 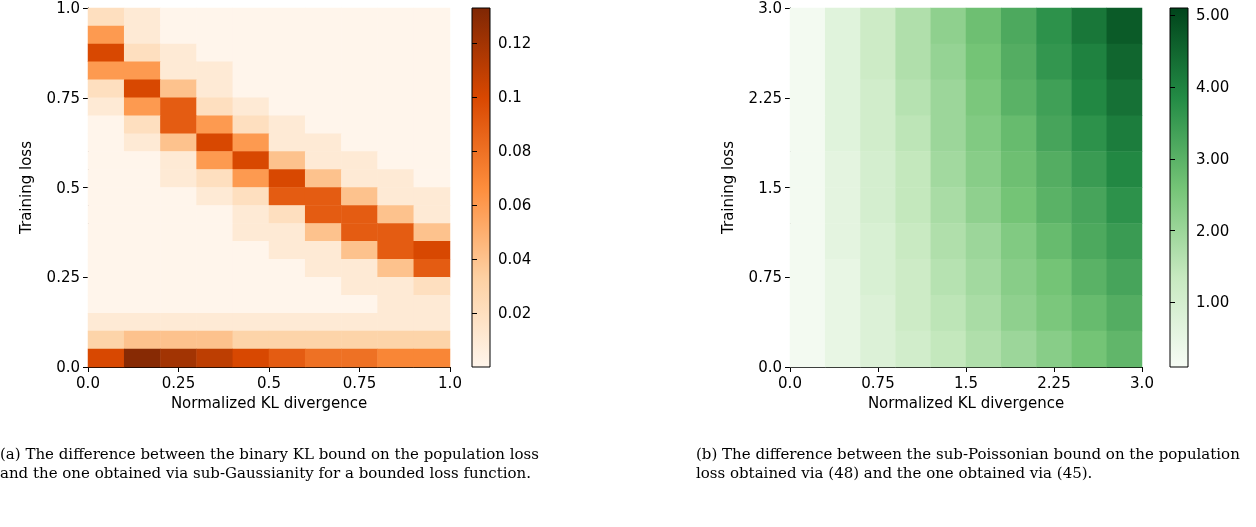 I want to click on color-bar-label: 0.12, so click(x=515, y=43).